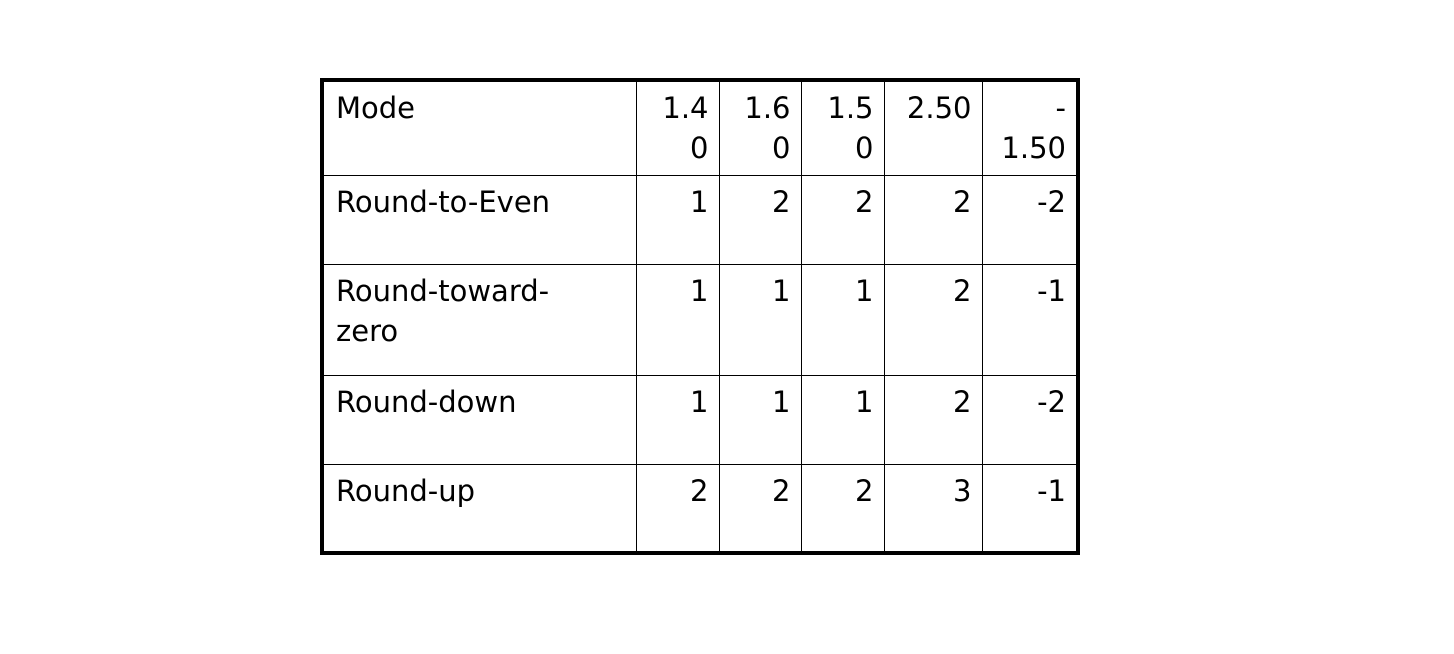  What do you see at coordinates (479, 419) in the screenshot?
I see `mode-name-cell: Round-down` at bounding box center [479, 419].